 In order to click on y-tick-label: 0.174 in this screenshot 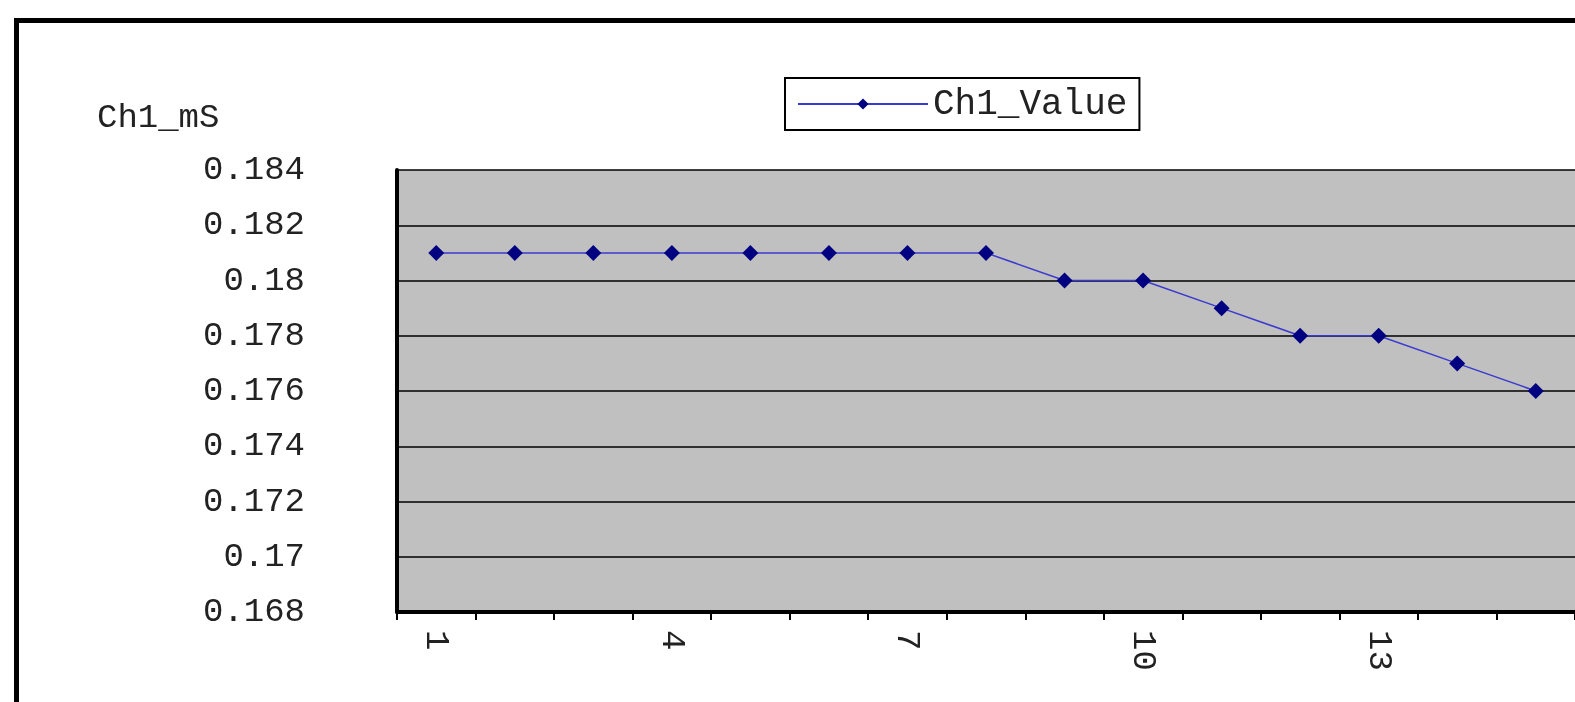, I will do `click(253, 446)`.